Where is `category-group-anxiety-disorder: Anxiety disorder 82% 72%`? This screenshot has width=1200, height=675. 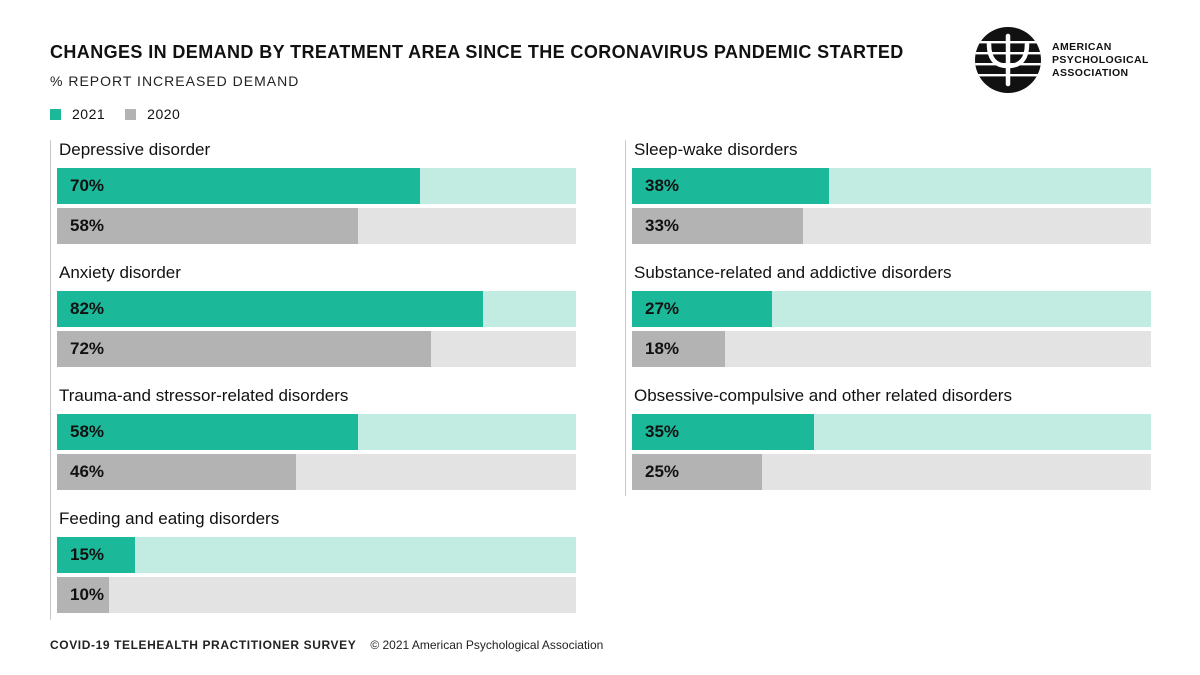
category-group-anxiety-disorder: Anxiety disorder 82% 72% is located at coordinates (317, 320).